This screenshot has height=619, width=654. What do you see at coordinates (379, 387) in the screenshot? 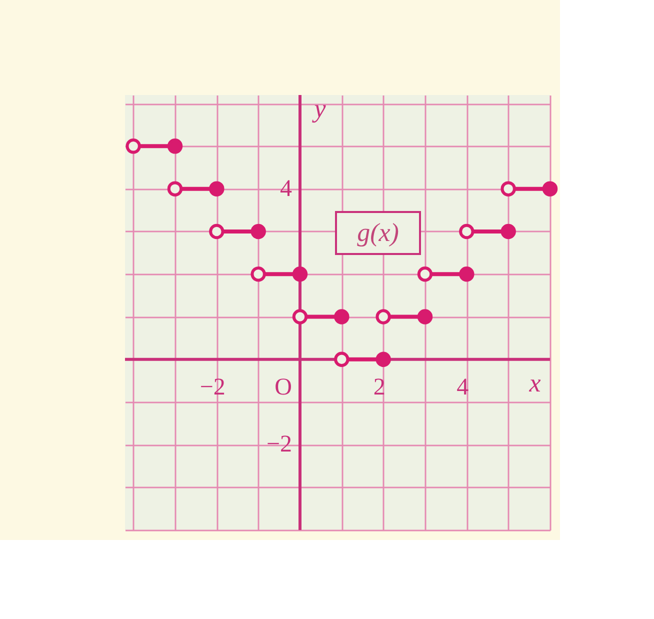
I see `x-tick-label: 2` at bounding box center [379, 387].